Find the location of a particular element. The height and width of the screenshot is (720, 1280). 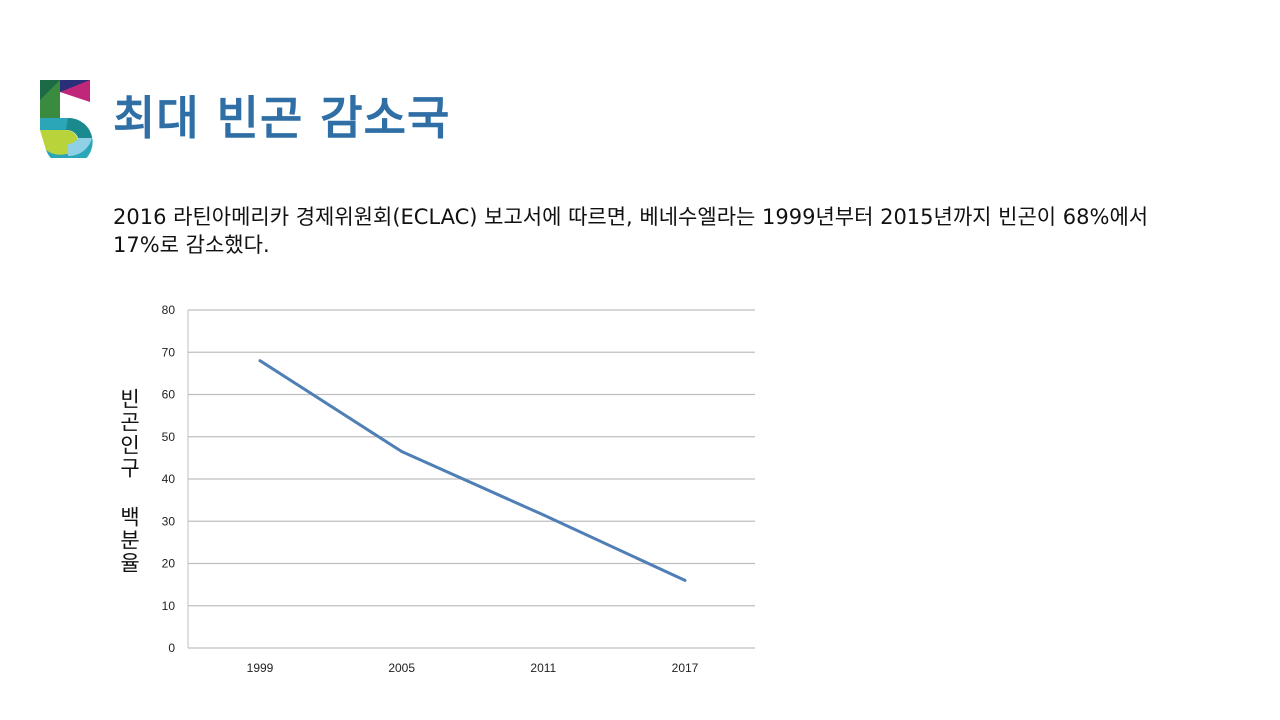

data-point-2011 is located at coordinates (543, 515).